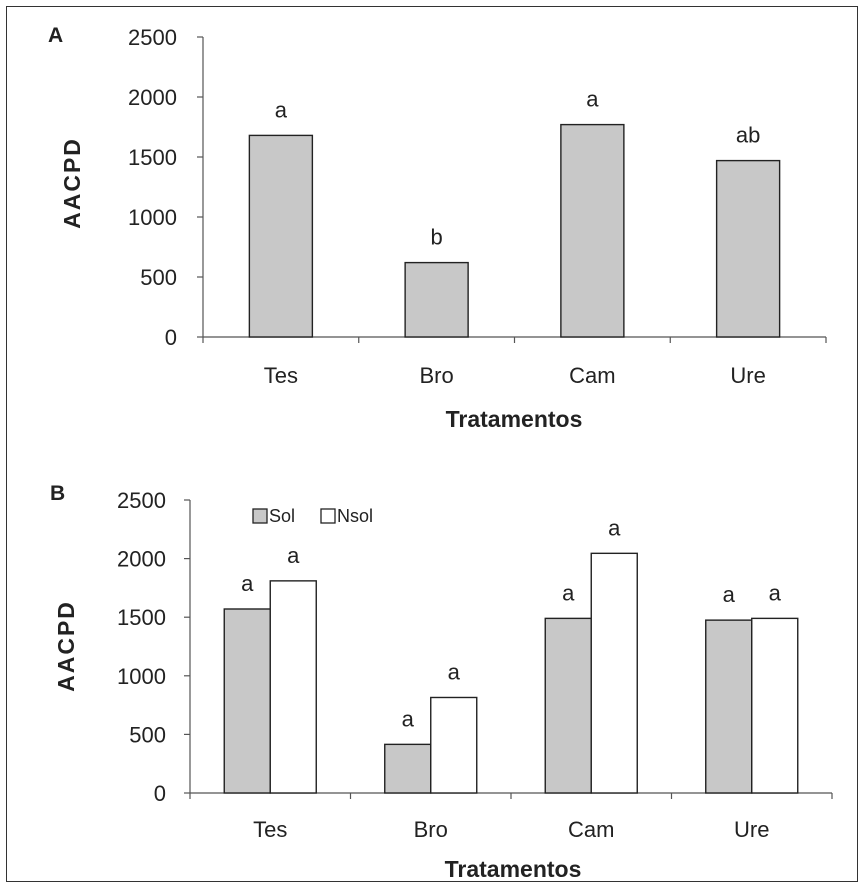 This screenshot has width=866, height=885. What do you see at coordinates (355, 516) in the screenshot?
I see `legend-label-nsol: Nsol` at bounding box center [355, 516].